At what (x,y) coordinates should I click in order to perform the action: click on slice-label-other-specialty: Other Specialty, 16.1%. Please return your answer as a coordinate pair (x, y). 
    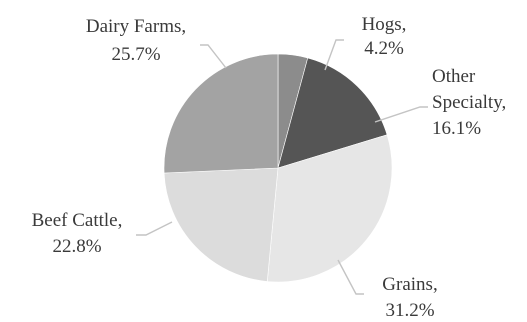
    Looking at the image, I should click on (469, 102).